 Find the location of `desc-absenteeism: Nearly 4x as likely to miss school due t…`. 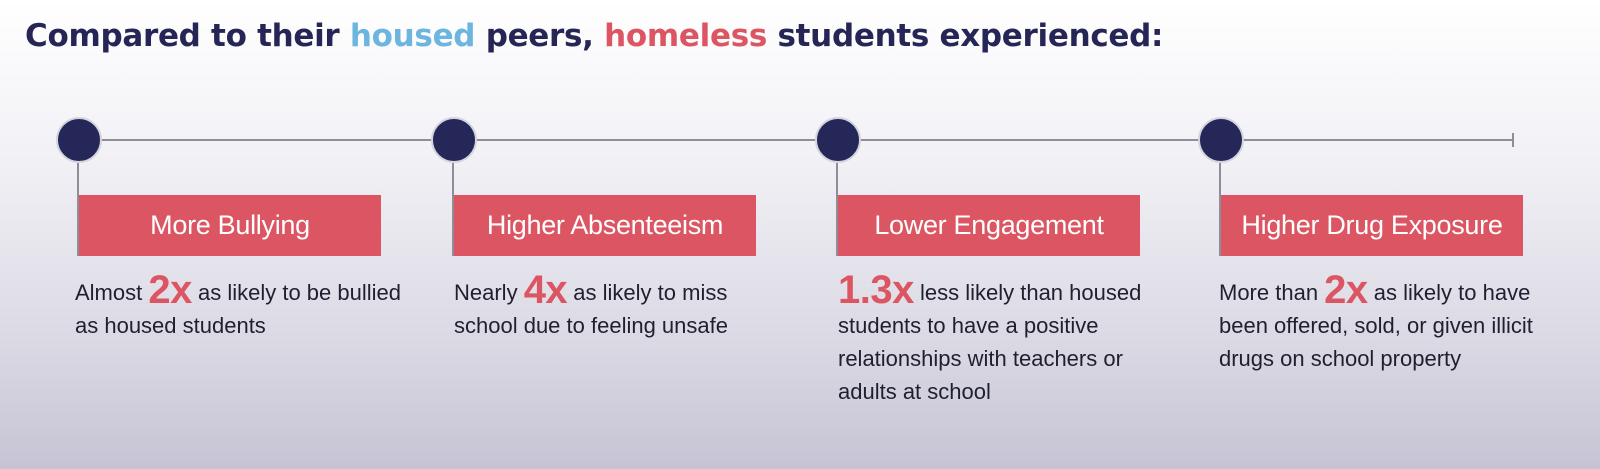

desc-absenteeism: Nearly 4x as likely to miss school due t… is located at coordinates (619, 306).